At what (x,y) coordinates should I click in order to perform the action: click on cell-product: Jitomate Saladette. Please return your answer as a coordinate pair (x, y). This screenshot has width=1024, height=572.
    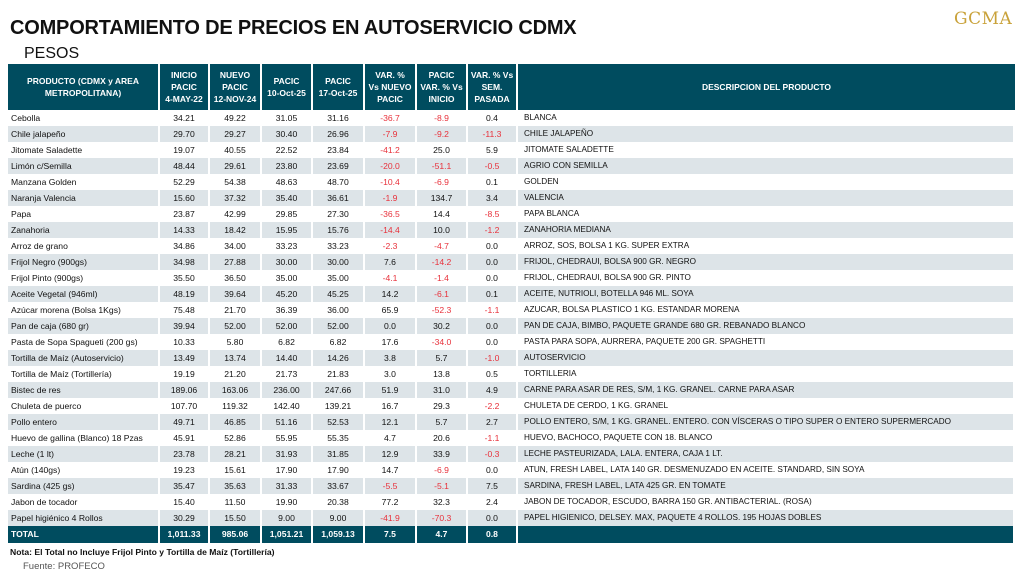
    Looking at the image, I should click on (84, 150).